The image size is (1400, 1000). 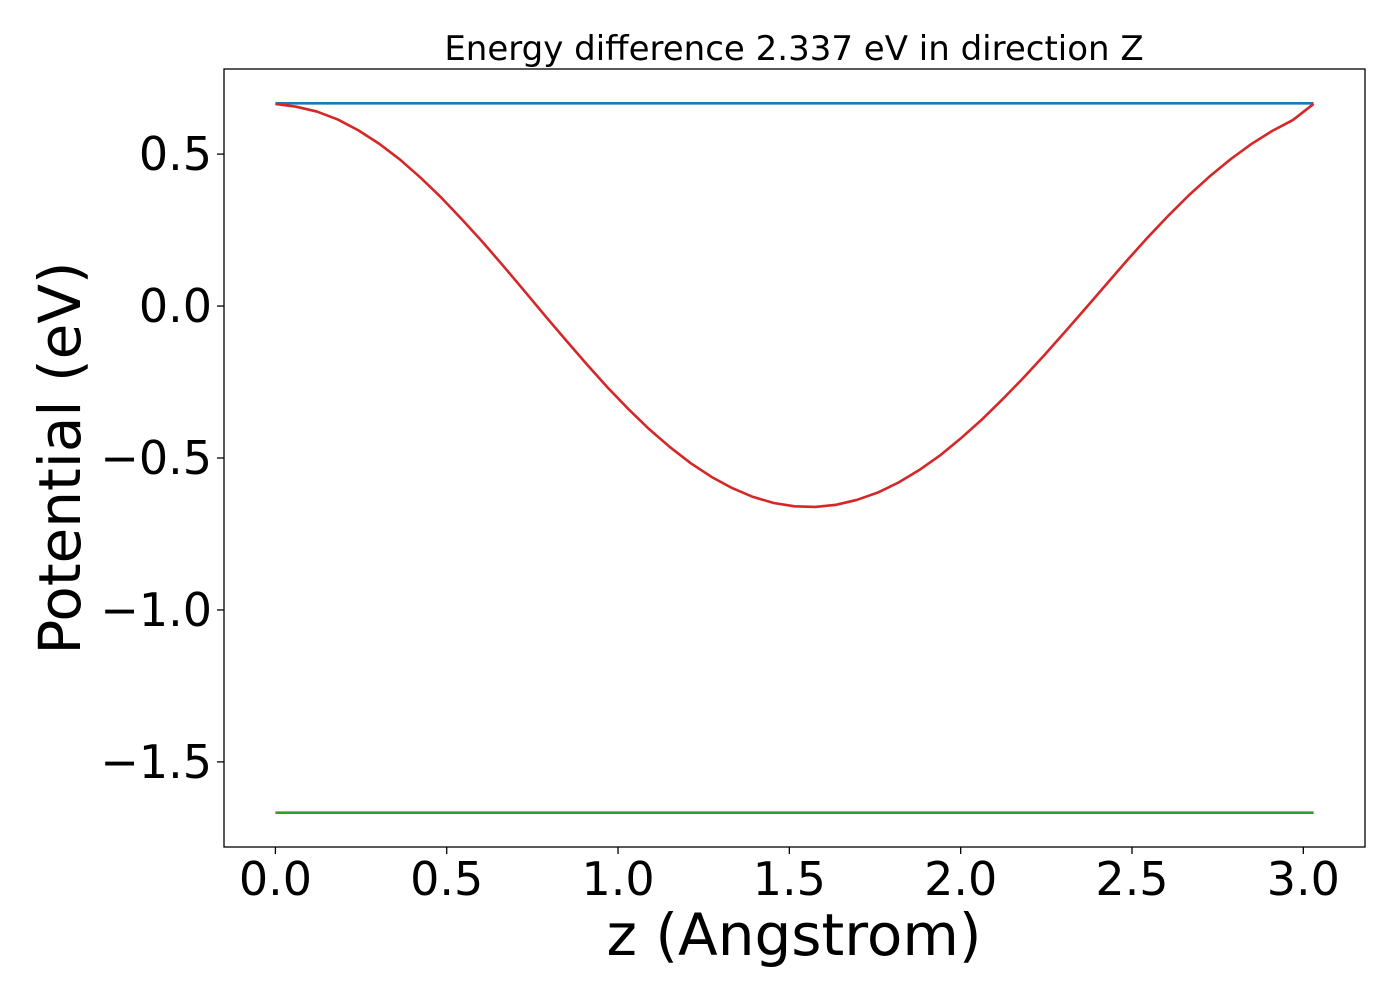 What do you see at coordinates (156, 458) in the screenshot?
I see `y-tick-label: −0.5` at bounding box center [156, 458].